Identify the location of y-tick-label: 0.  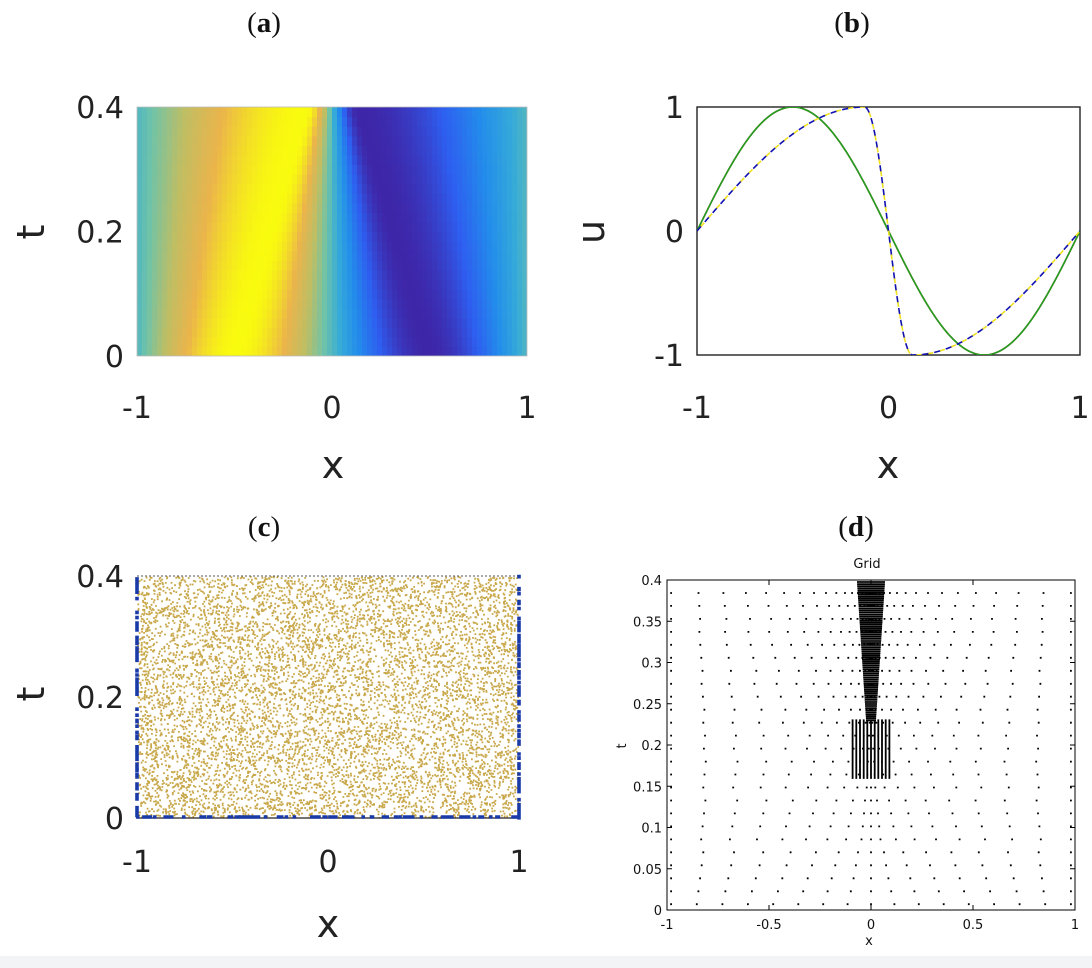
(674, 232).